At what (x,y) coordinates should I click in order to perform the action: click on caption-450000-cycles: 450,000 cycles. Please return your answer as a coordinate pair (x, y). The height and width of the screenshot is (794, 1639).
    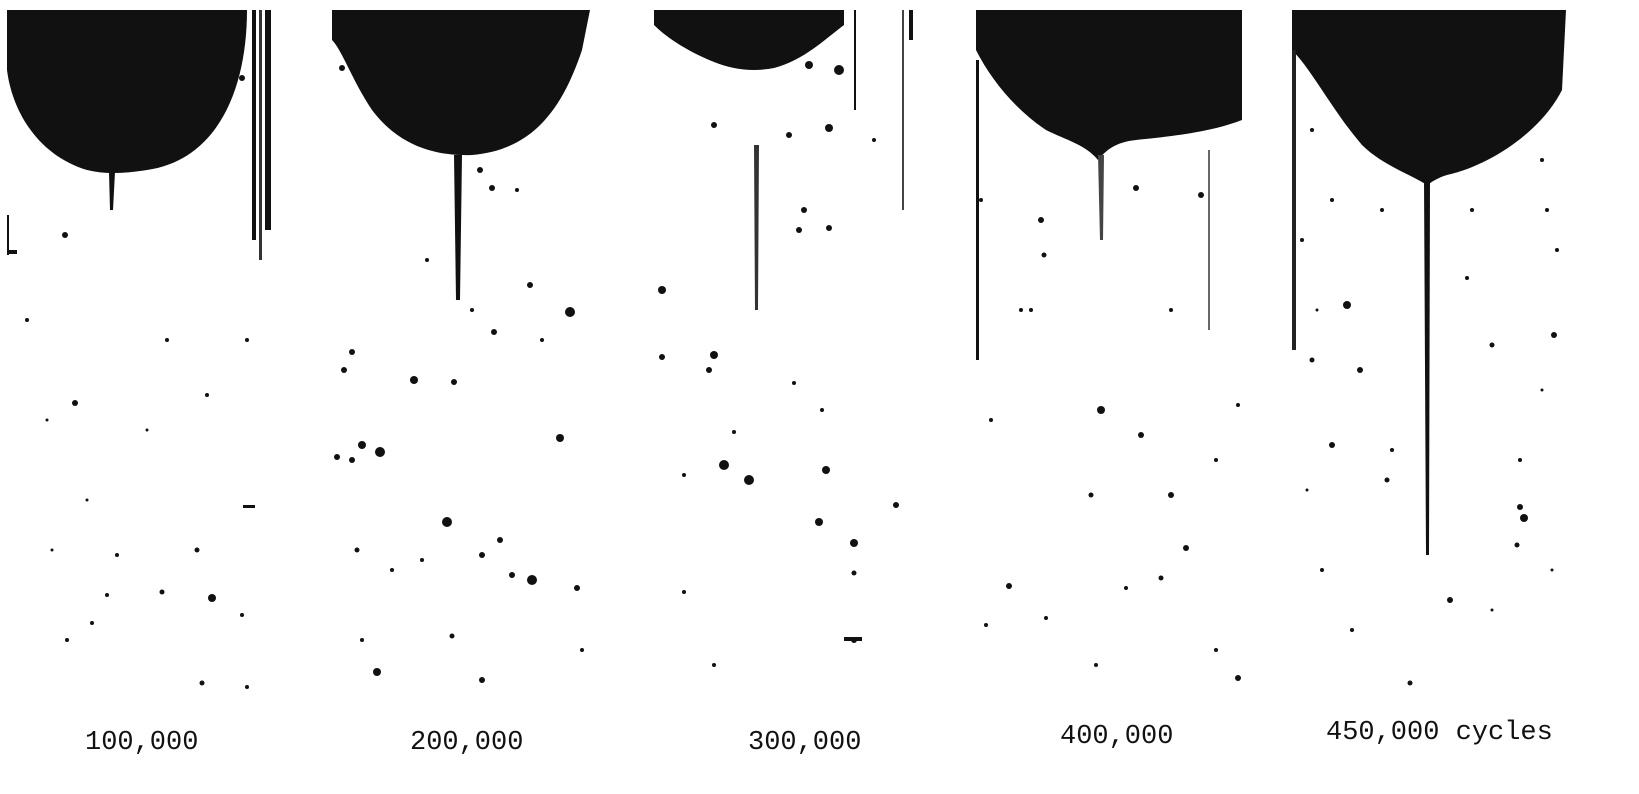
    Looking at the image, I should click on (1439, 733).